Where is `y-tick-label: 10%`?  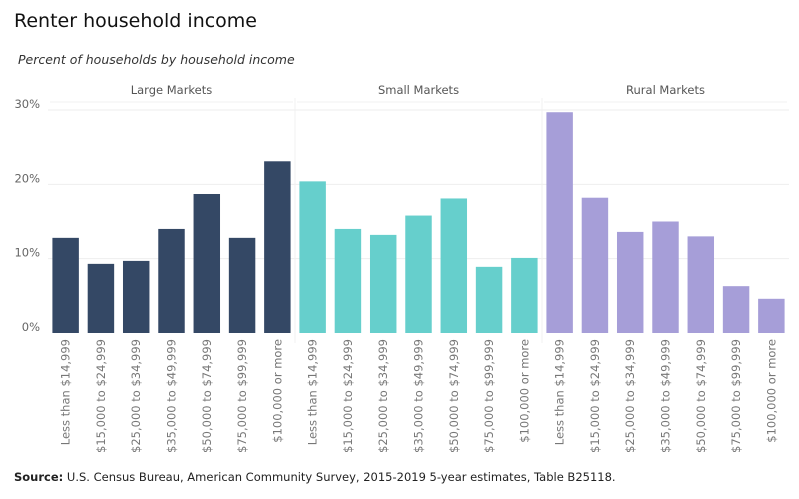
y-tick-label: 10% is located at coordinates (27, 253).